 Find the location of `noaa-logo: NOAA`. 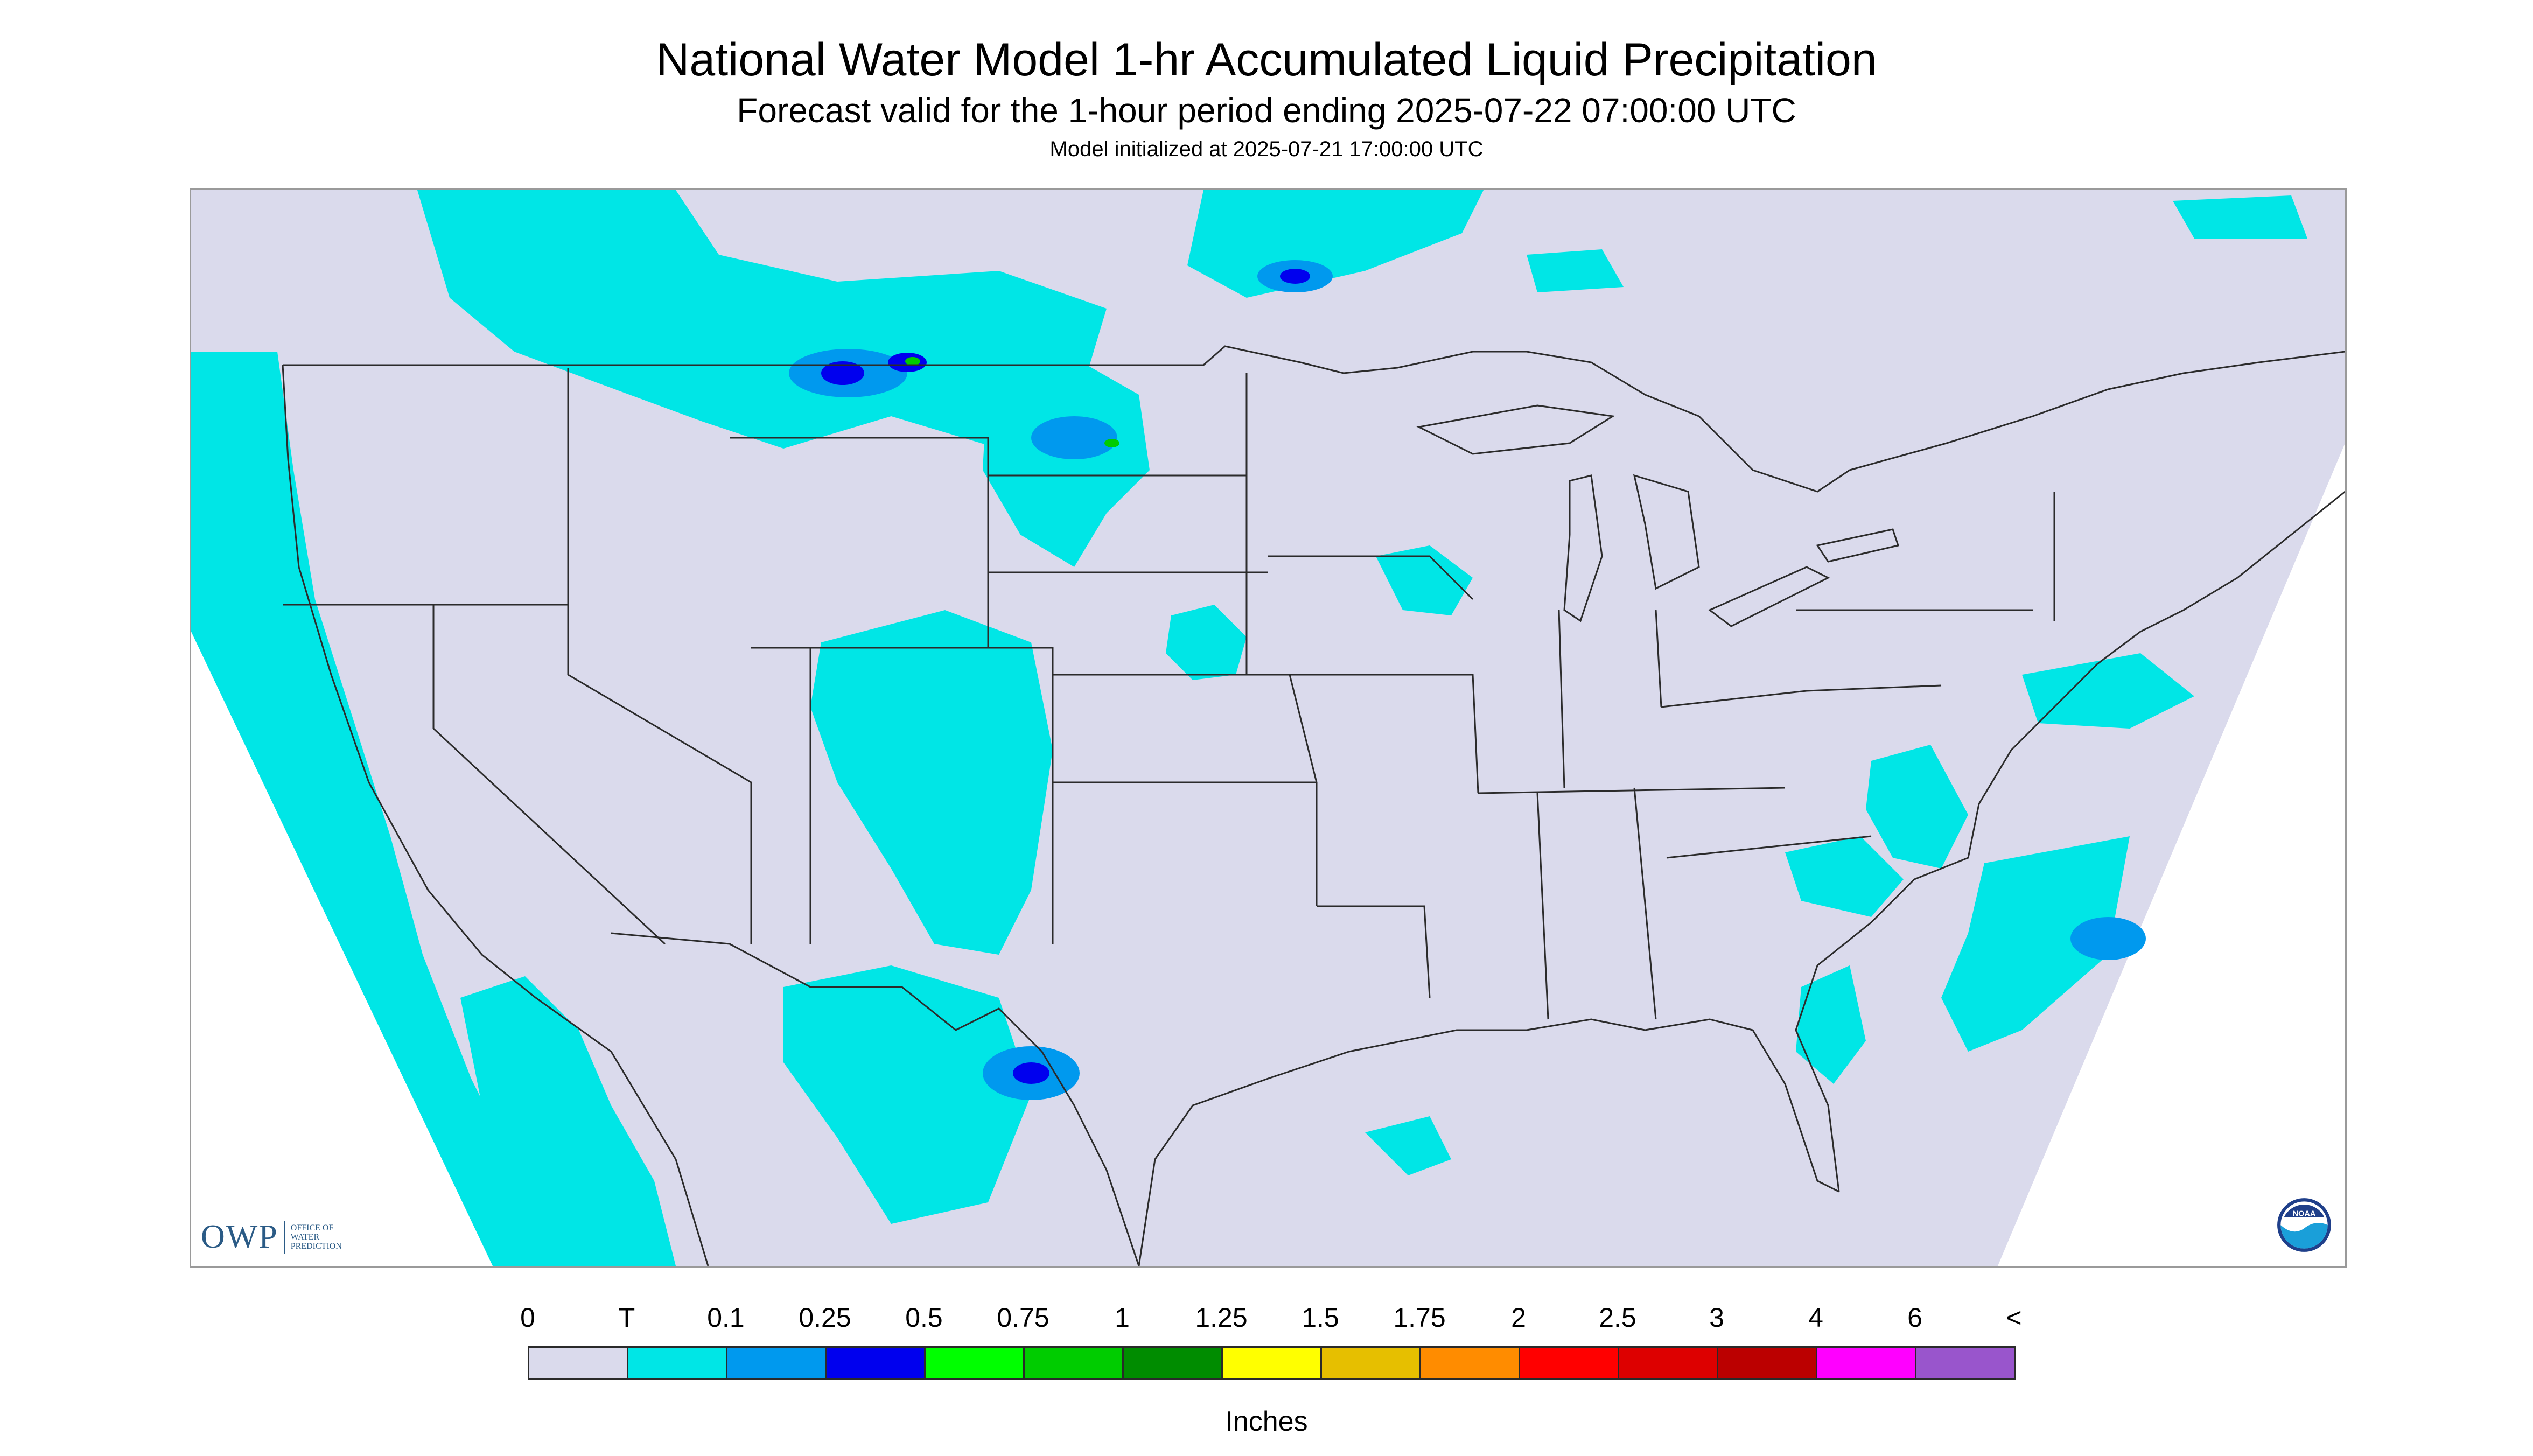

noaa-logo: NOAA is located at coordinates (2304, 1225).